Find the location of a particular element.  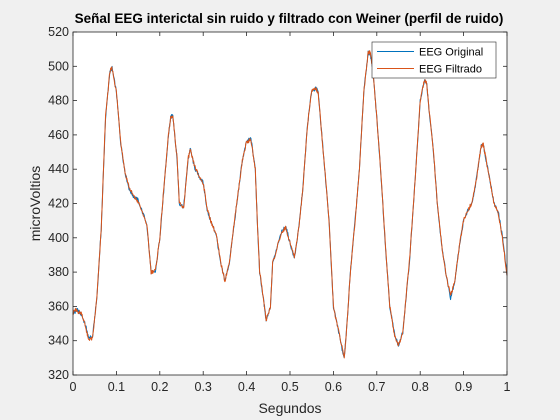

legend-label-eeg-filtrado: EEG Filtrado is located at coordinates (450, 70).